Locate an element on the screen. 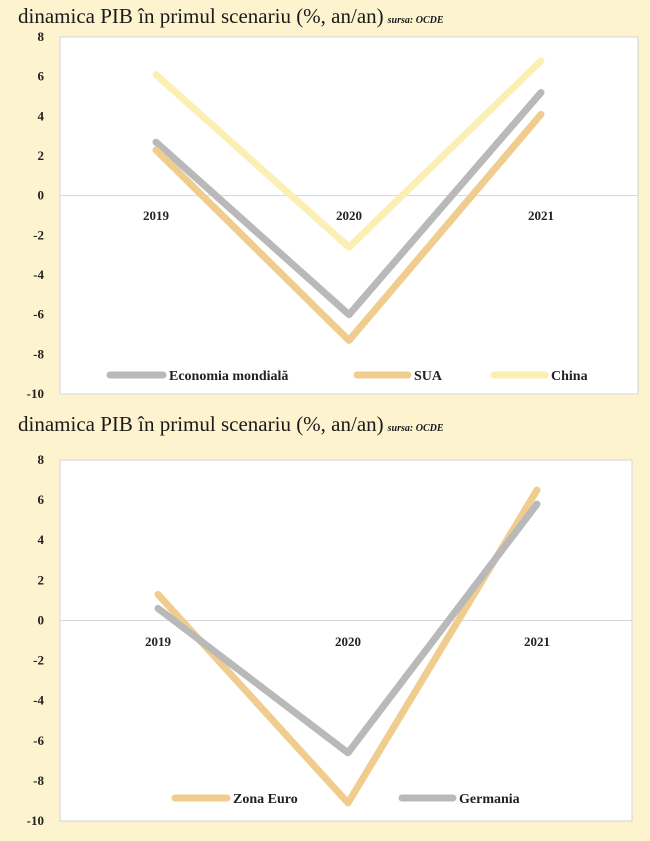 This screenshot has height=841, width=650. legend-label-germania: Germania is located at coordinates (489, 799).